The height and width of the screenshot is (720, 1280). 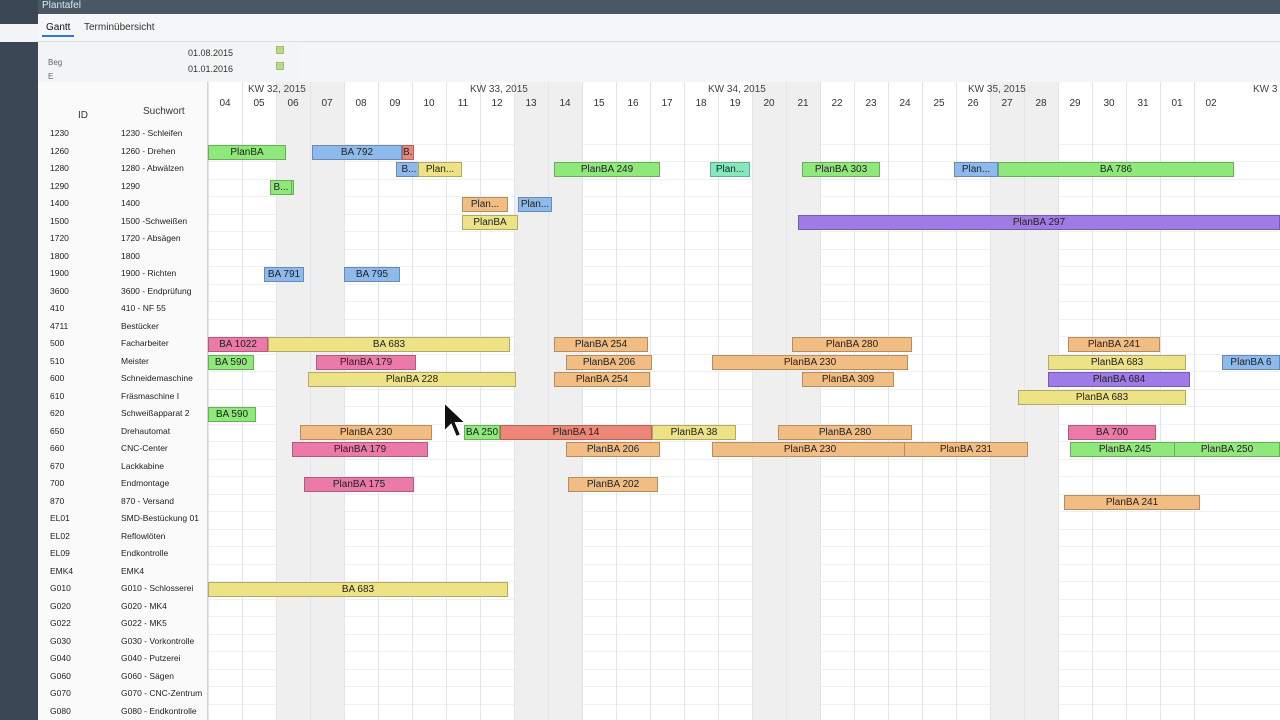 What do you see at coordinates (130, 255) in the screenshot?
I see `row-name: 1800` at bounding box center [130, 255].